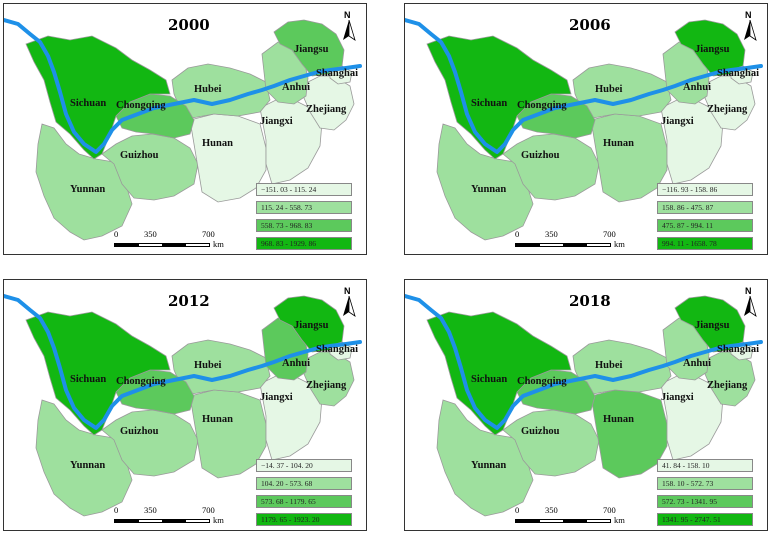 Image resolution: width=771 pixels, height=537 pixels. What do you see at coordinates (705, 465) in the screenshot?
I see `legend-swatch: 41. 84 - 158. 10` at bounding box center [705, 465].